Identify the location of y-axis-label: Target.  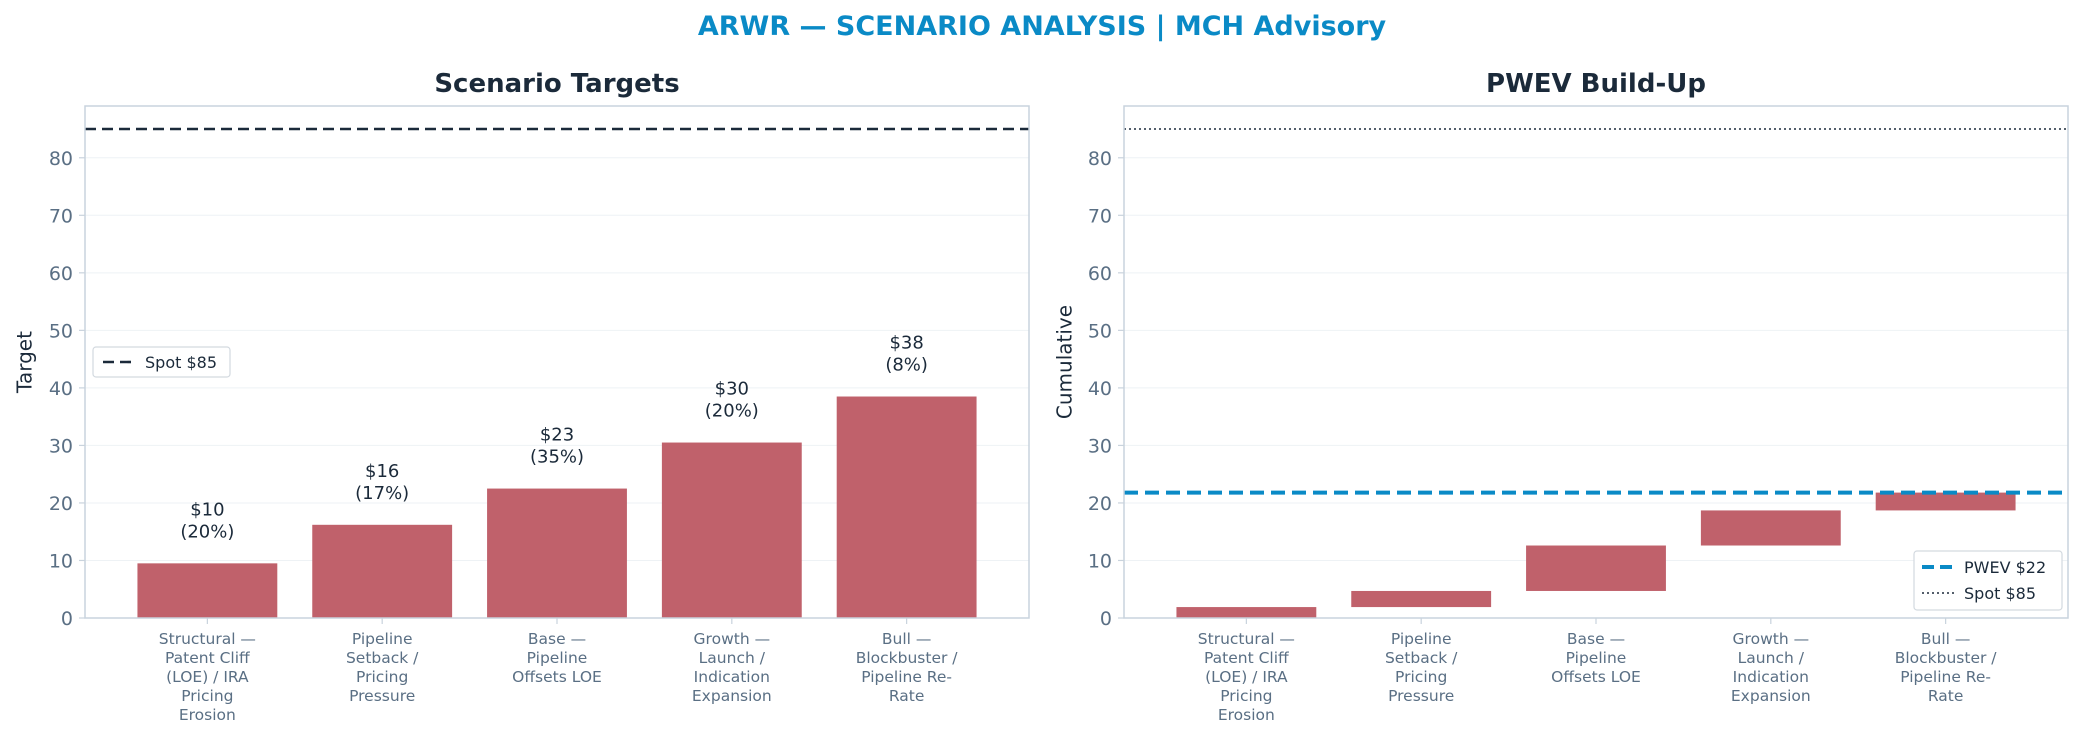
(25, 362).